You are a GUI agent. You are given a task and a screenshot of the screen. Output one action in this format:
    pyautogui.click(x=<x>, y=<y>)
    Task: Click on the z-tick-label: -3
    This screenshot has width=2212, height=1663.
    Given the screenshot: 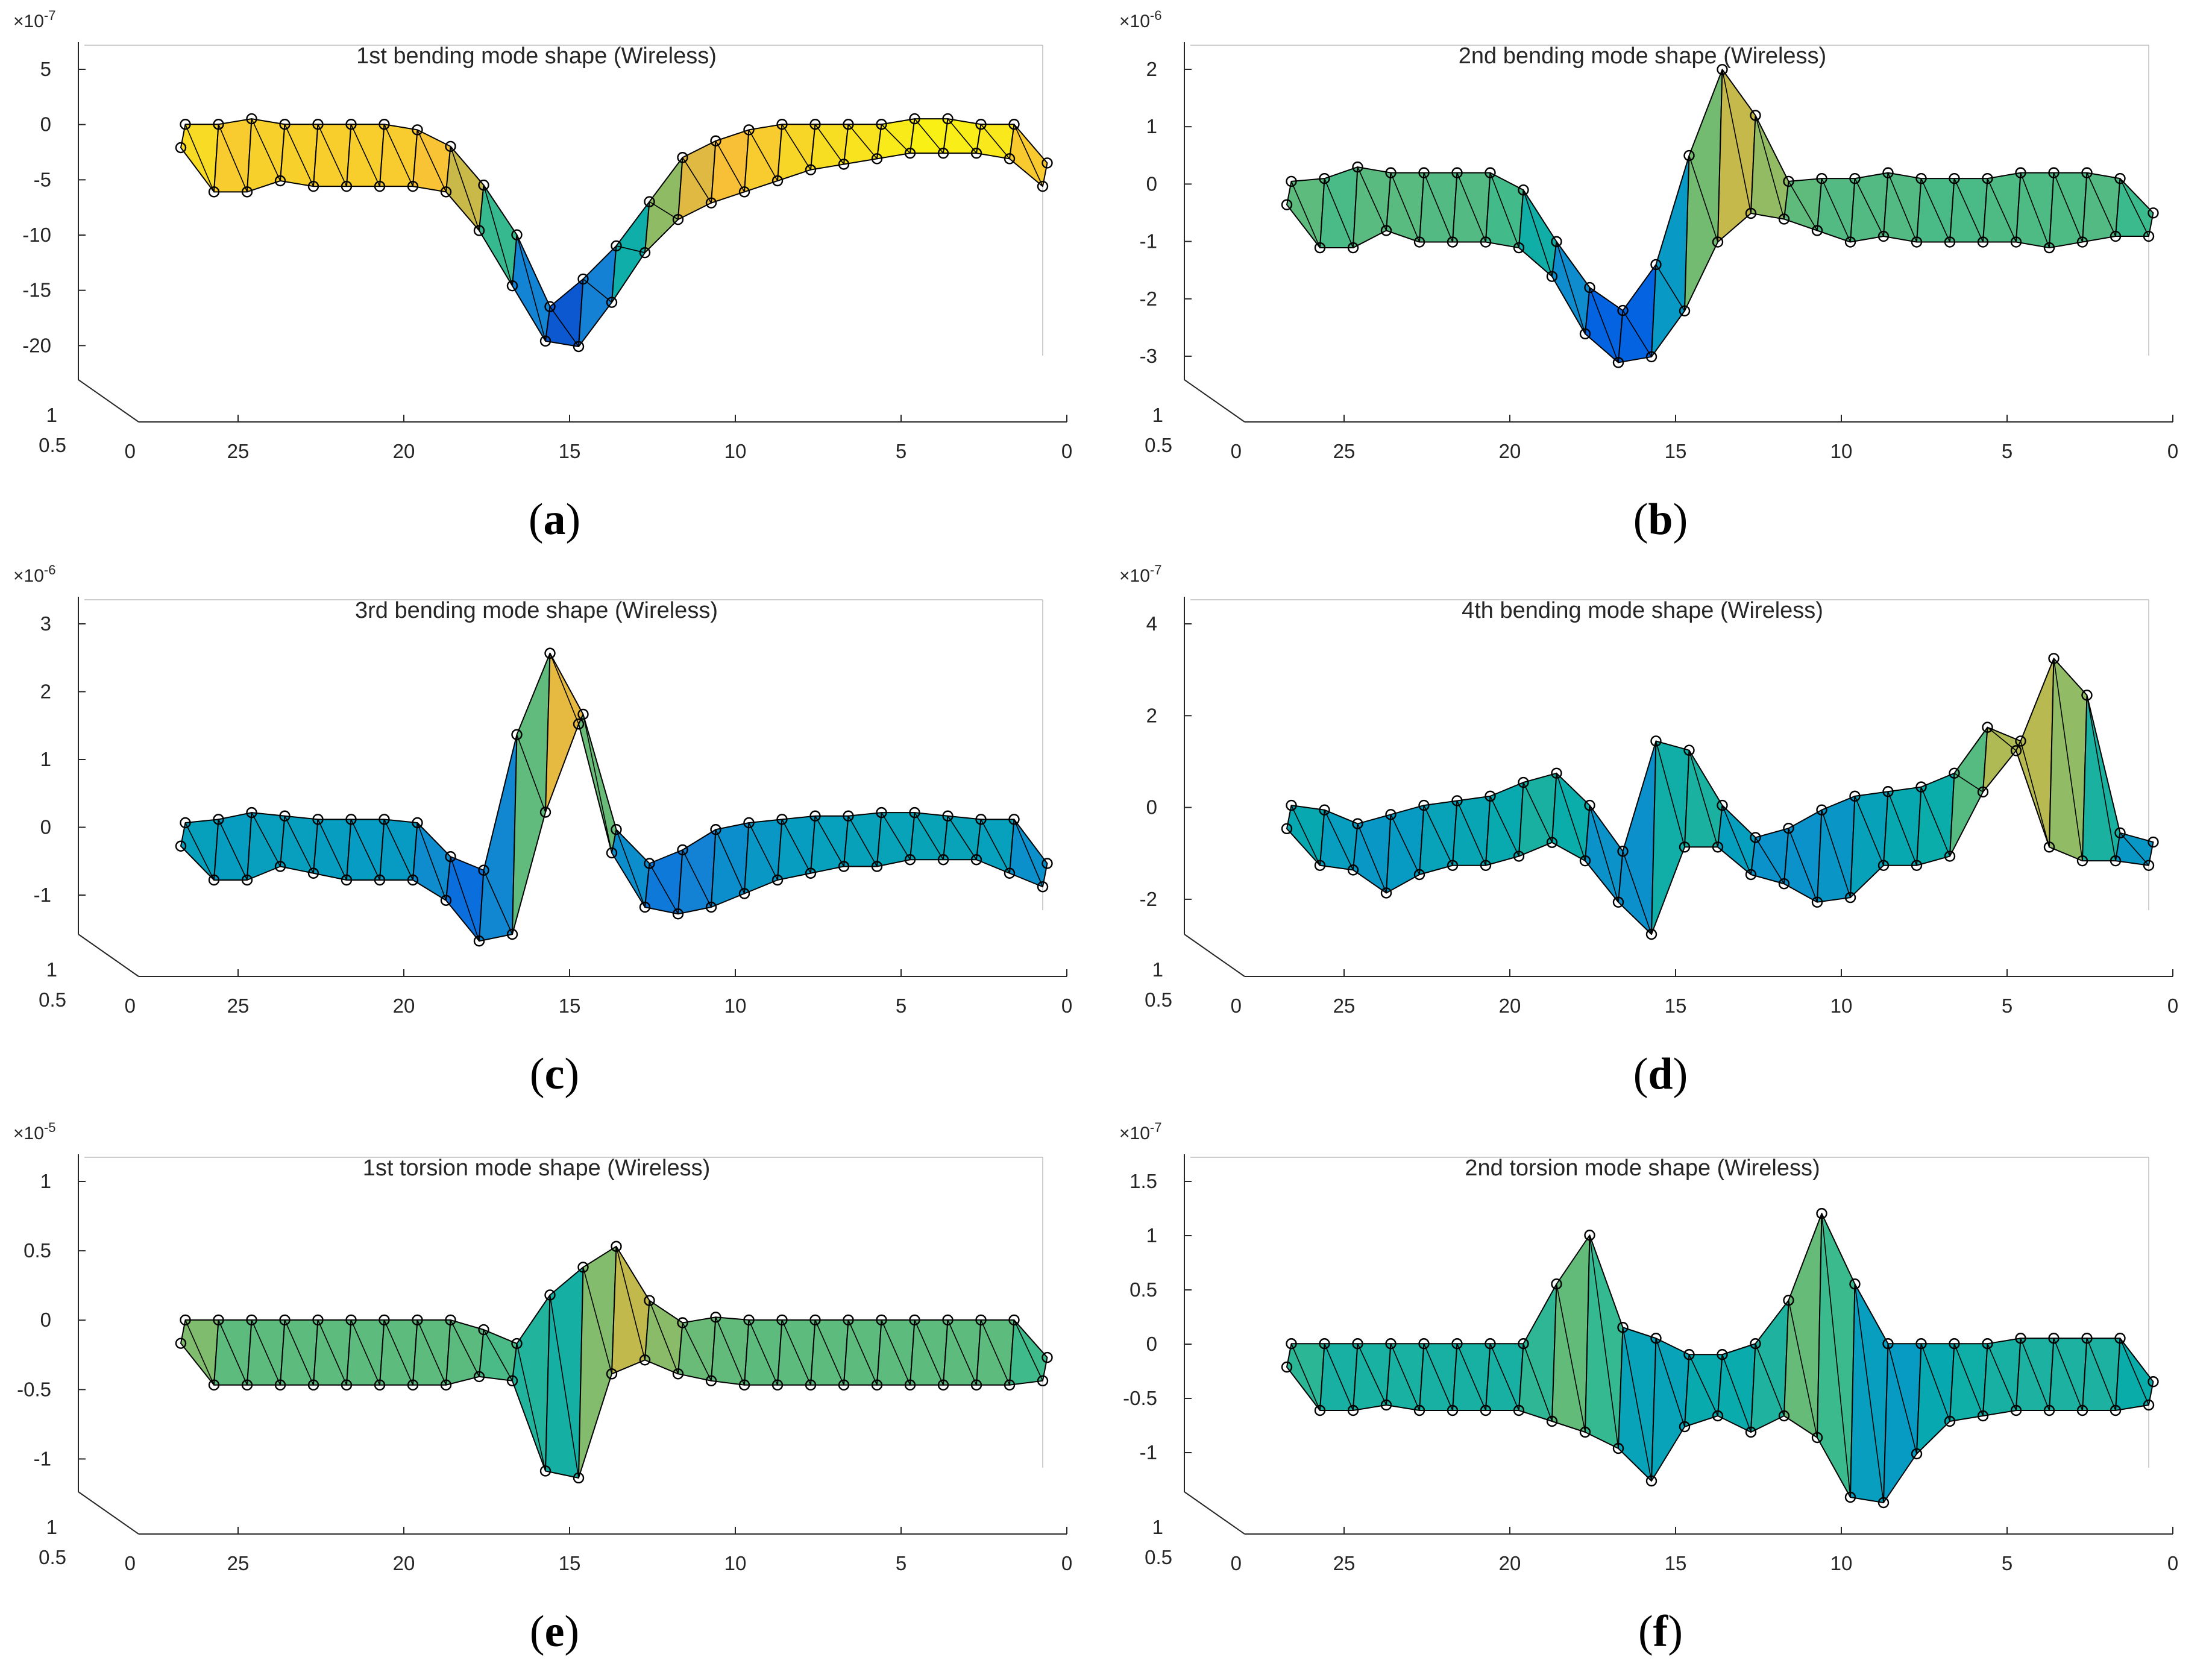 What is the action you would take?
    pyautogui.click(x=1149, y=356)
    